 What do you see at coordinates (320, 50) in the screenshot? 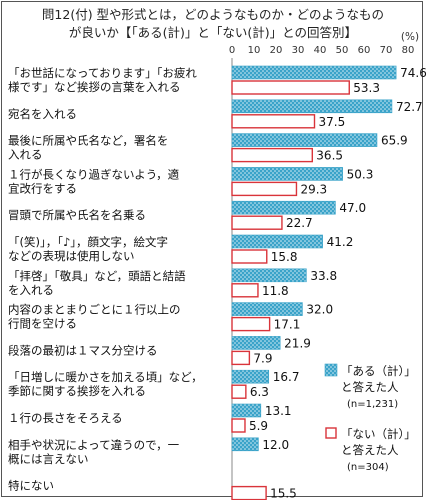
I see `x-tick-label: 40` at bounding box center [320, 50].